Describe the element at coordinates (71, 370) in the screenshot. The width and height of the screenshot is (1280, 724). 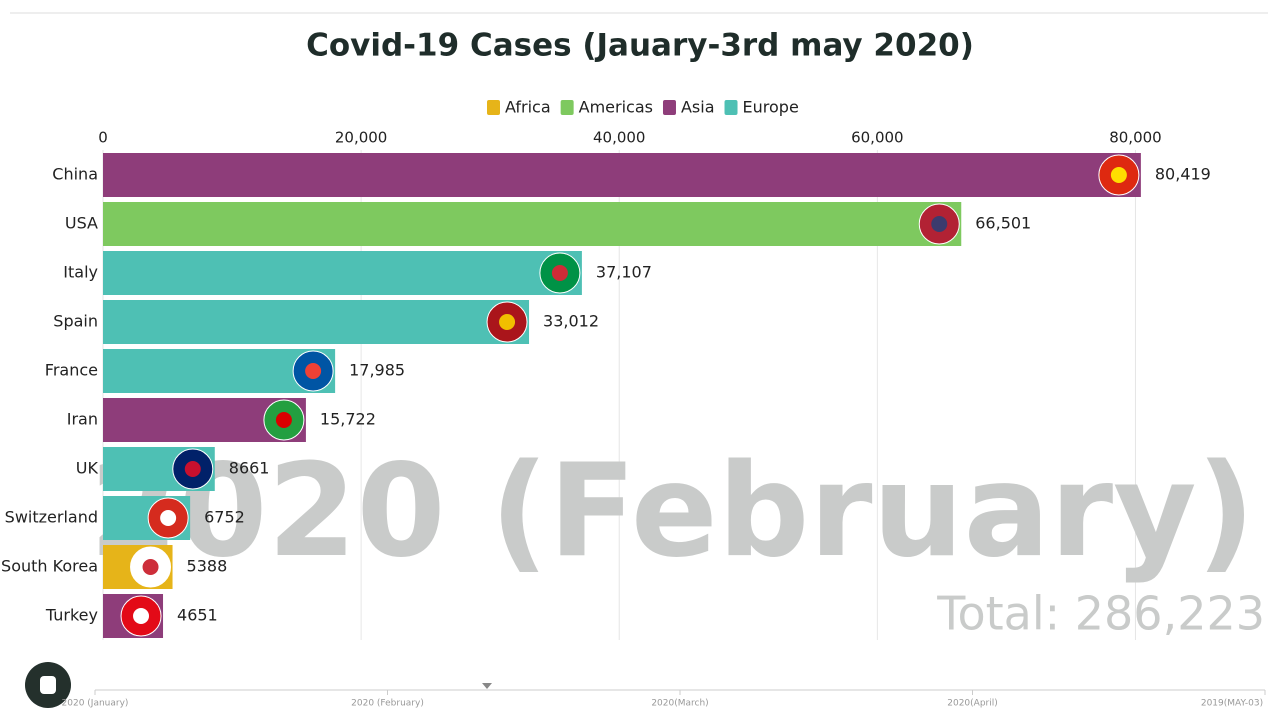
I see `y-tick-label: France` at that location.